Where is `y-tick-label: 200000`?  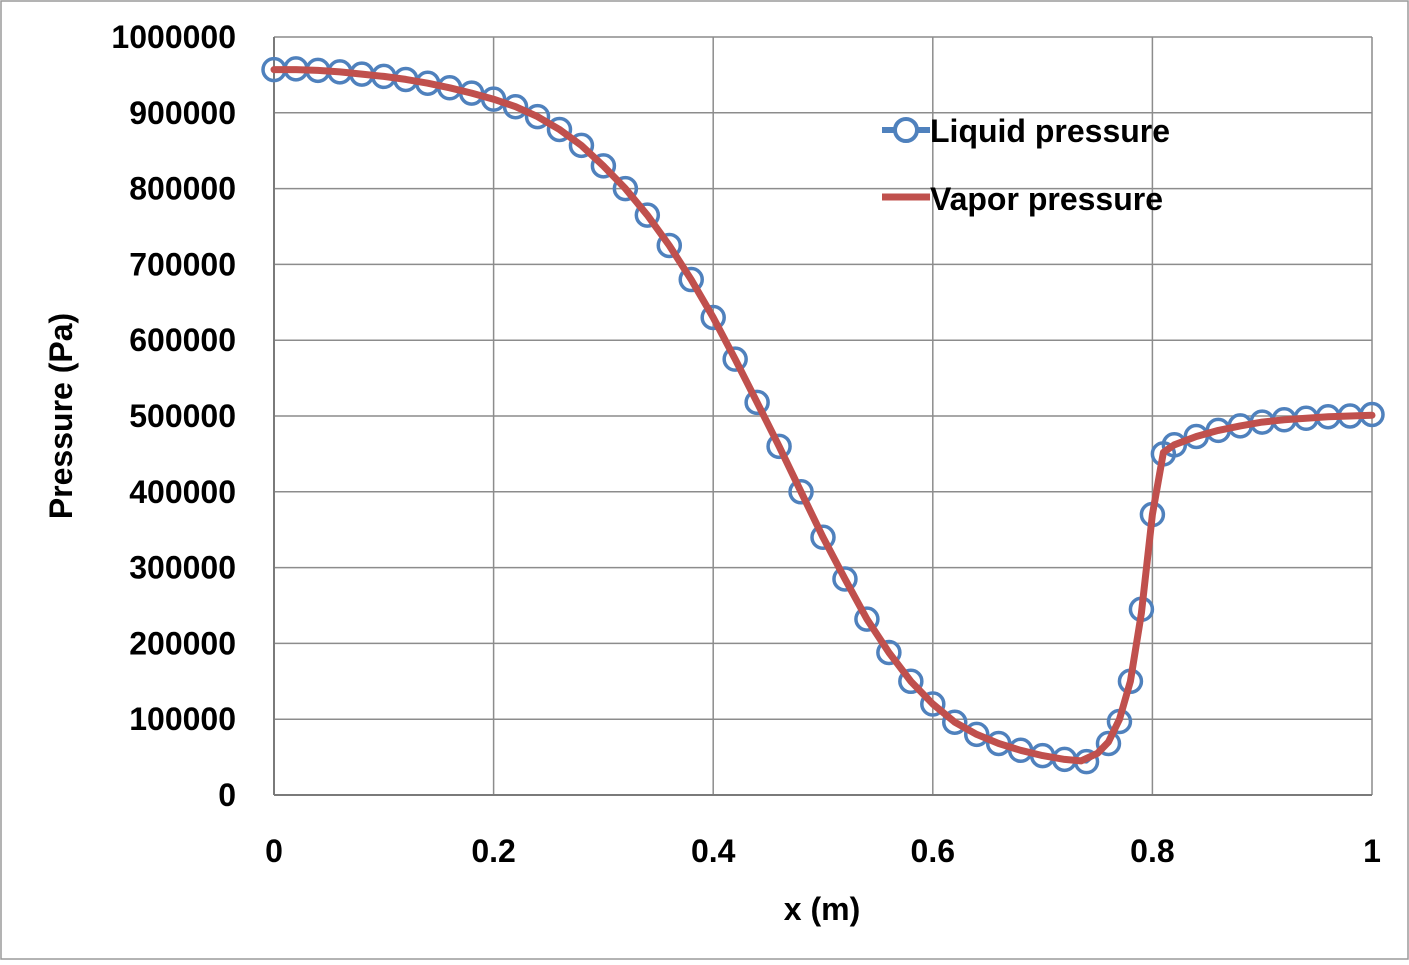 y-tick-label: 200000 is located at coordinates (182, 643).